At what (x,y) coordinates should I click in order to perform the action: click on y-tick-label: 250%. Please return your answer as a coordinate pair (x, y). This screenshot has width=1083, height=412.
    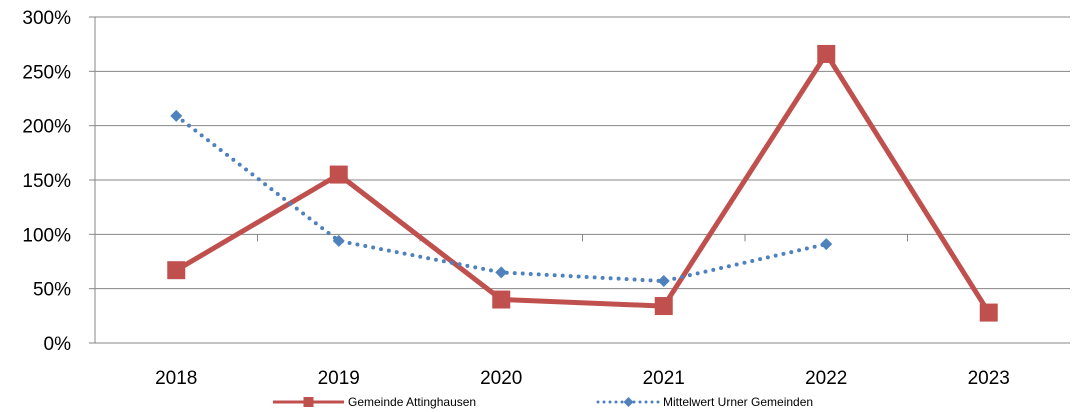
    Looking at the image, I should click on (46, 72).